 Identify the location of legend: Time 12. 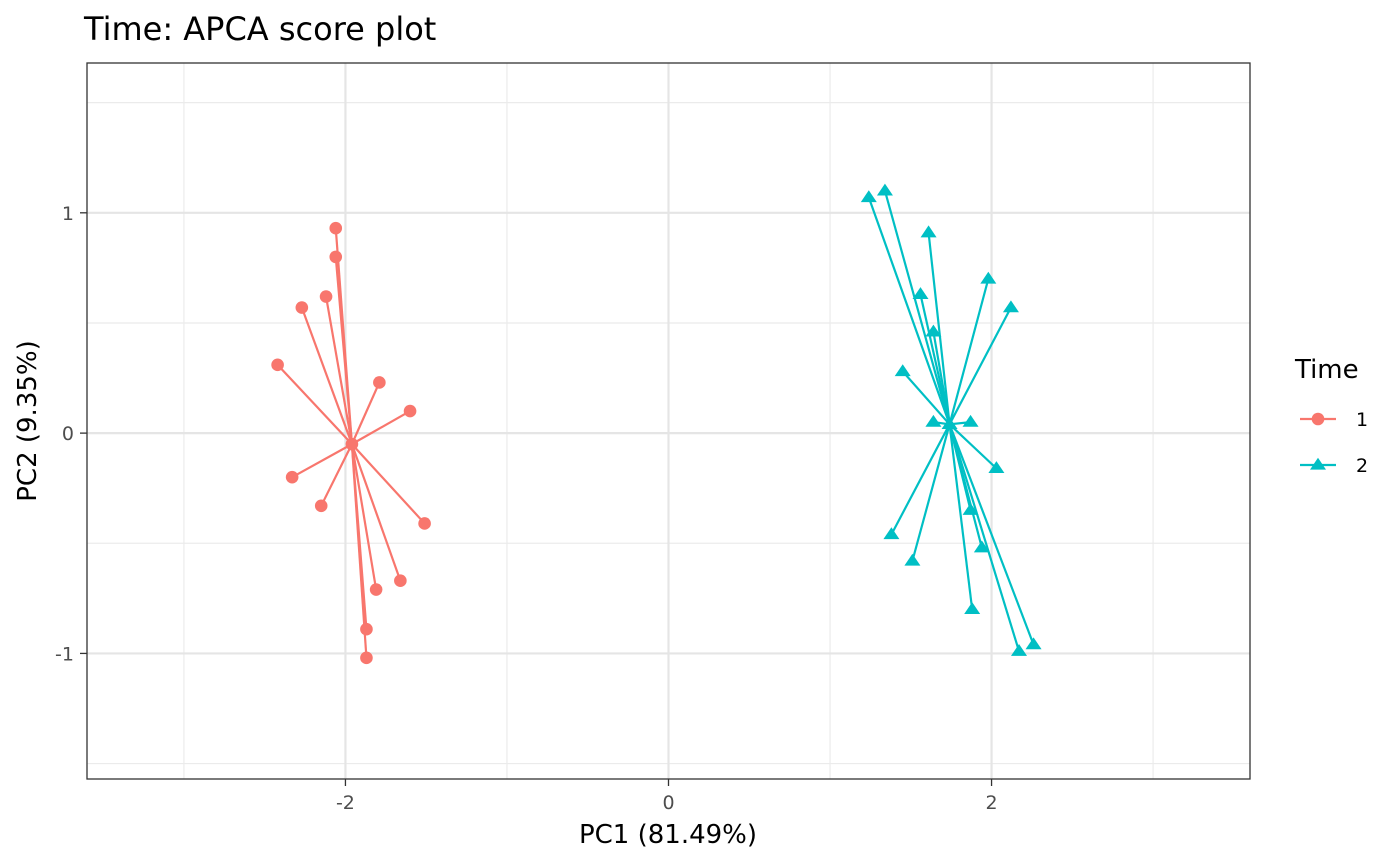
(1331, 416).